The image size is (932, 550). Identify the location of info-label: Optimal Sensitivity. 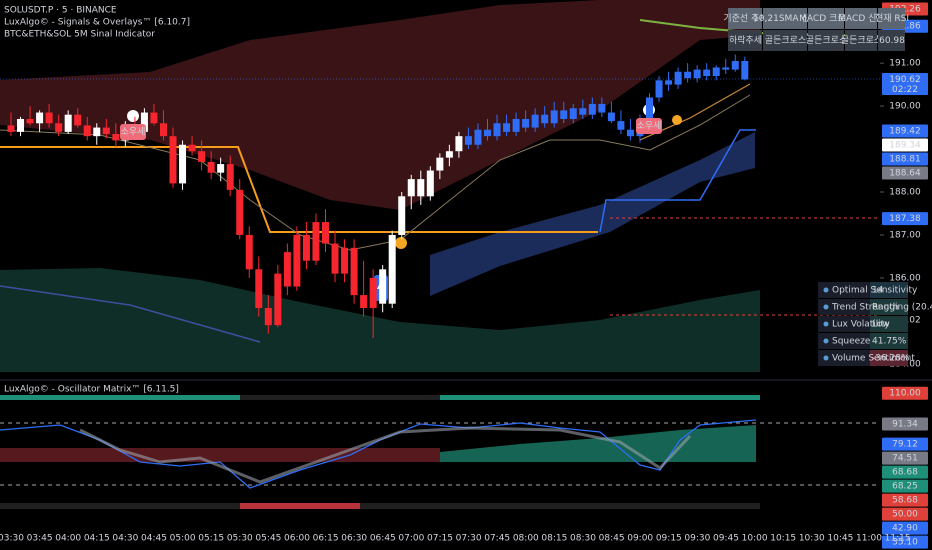
(875, 291).